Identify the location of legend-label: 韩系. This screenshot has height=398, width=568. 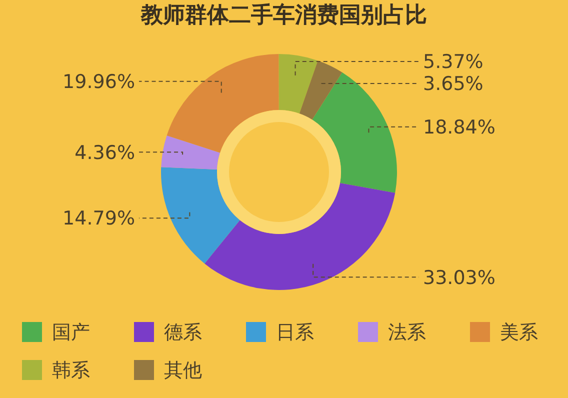
(71, 371).